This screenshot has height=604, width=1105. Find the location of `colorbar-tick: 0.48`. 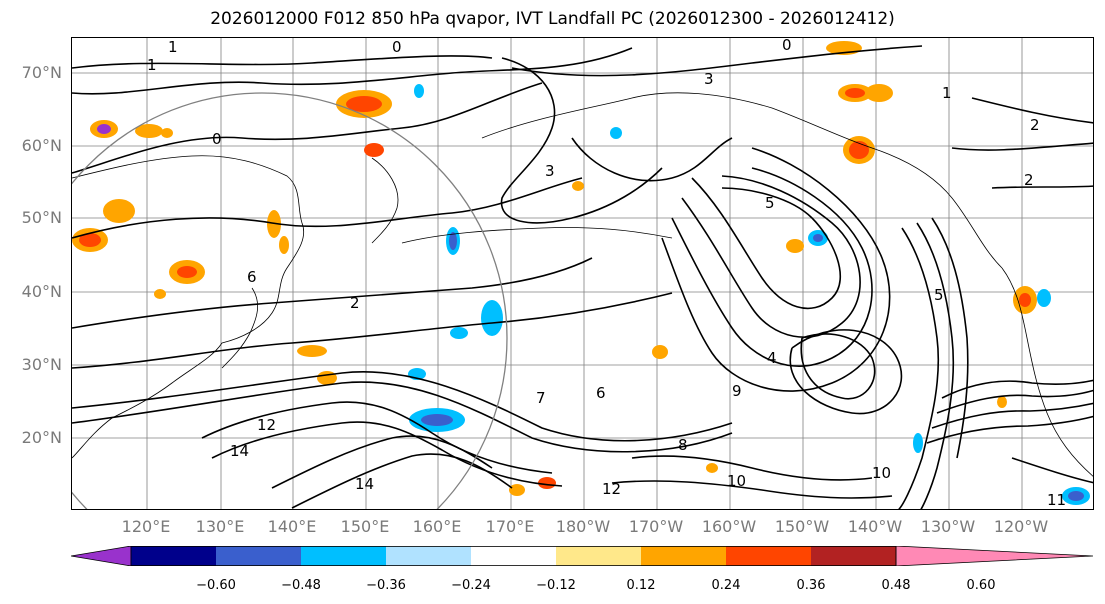

colorbar-tick: 0.48 is located at coordinates (896, 585).